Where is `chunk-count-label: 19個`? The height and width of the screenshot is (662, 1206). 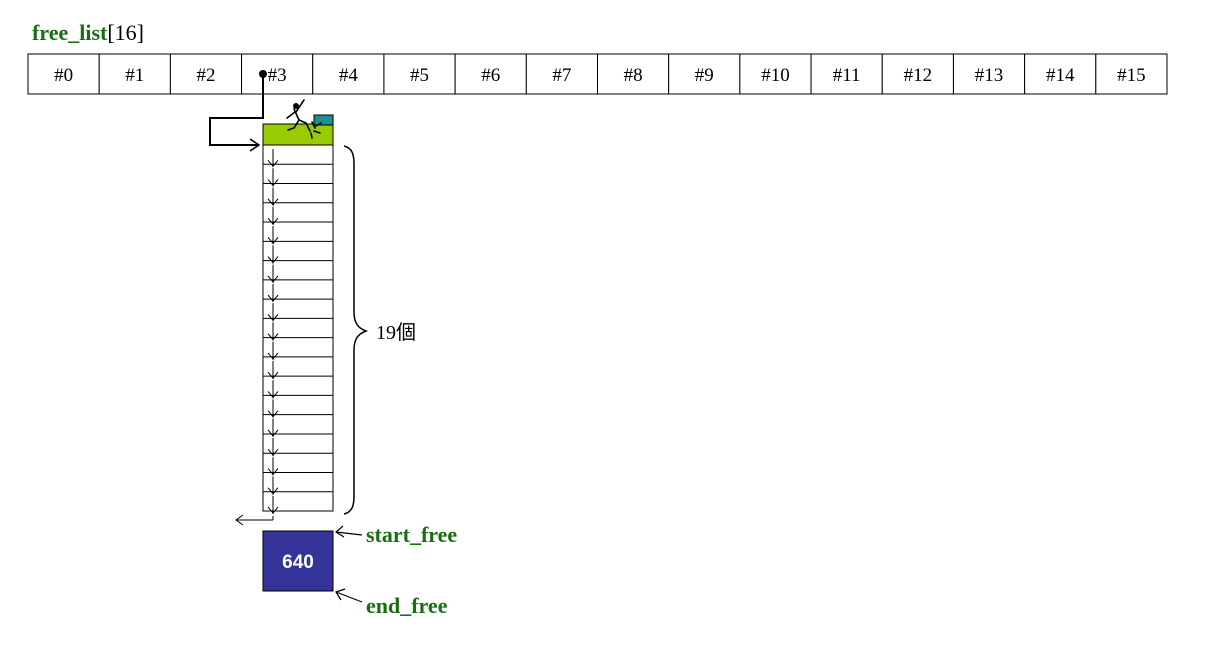 chunk-count-label: 19個 is located at coordinates (396, 332).